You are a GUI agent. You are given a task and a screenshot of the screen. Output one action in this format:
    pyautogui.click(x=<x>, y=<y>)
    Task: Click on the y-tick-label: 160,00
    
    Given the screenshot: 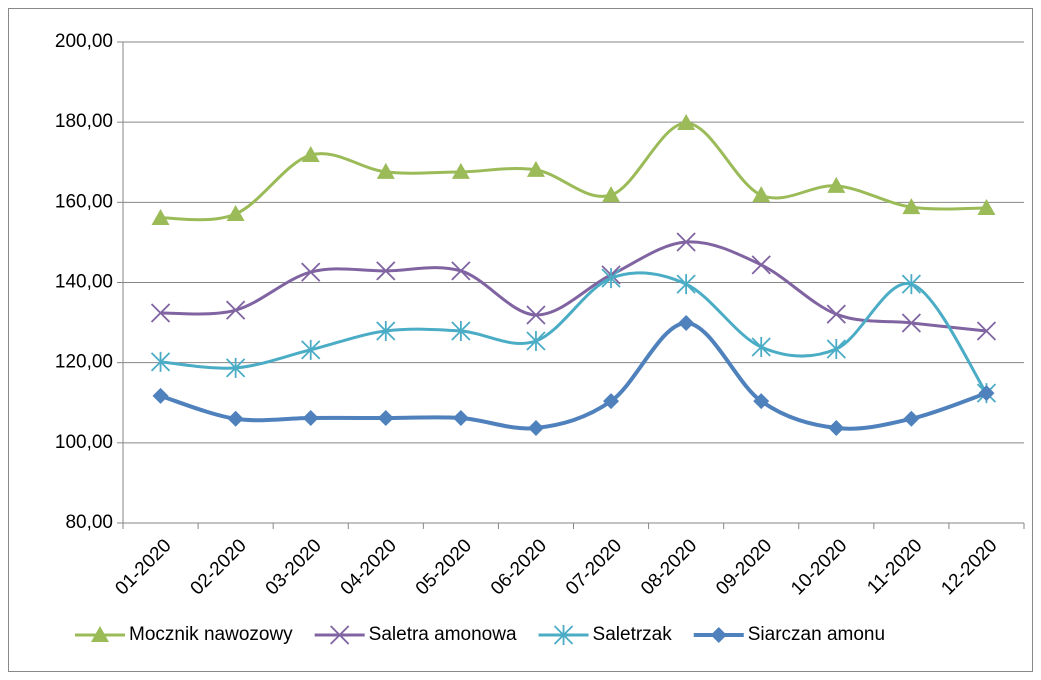 What is the action you would take?
    pyautogui.click(x=84, y=201)
    